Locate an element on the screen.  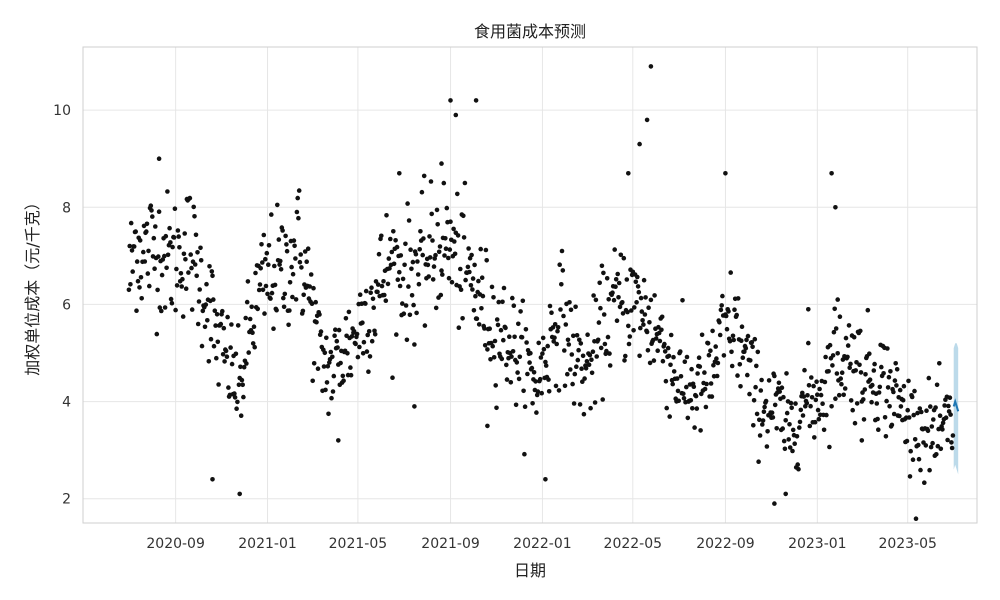
x-tick-label: 2022-01 is located at coordinates (542, 544).